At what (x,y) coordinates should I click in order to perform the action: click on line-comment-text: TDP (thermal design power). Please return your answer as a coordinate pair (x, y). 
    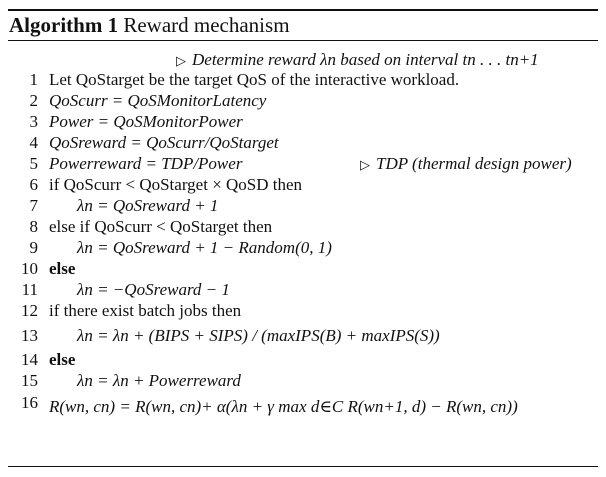
    Looking at the image, I should click on (474, 163).